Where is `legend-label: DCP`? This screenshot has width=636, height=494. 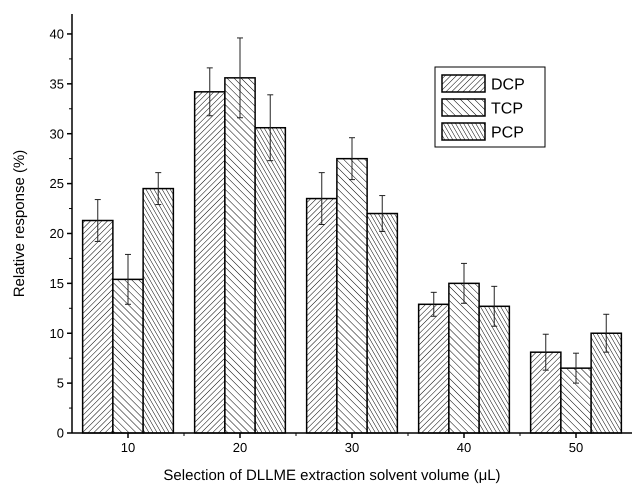 legend-label: DCP is located at coordinates (508, 85).